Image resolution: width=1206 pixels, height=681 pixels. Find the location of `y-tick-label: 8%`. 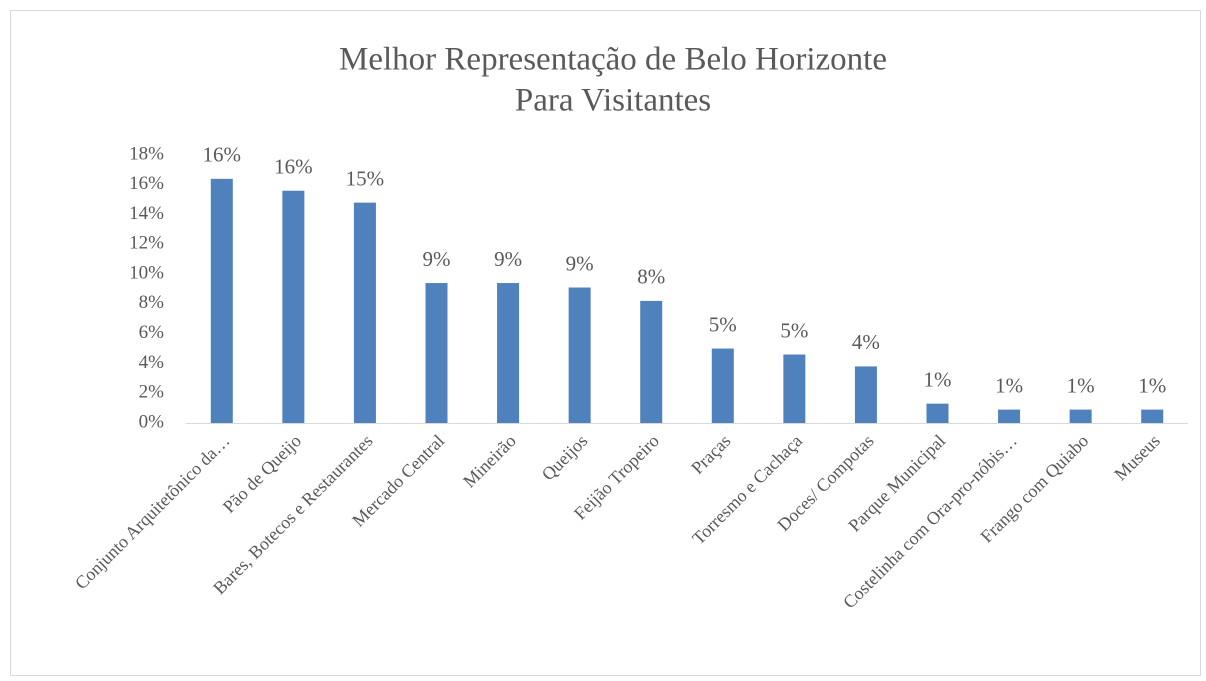

y-tick-label: 8% is located at coordinates (152, 302).